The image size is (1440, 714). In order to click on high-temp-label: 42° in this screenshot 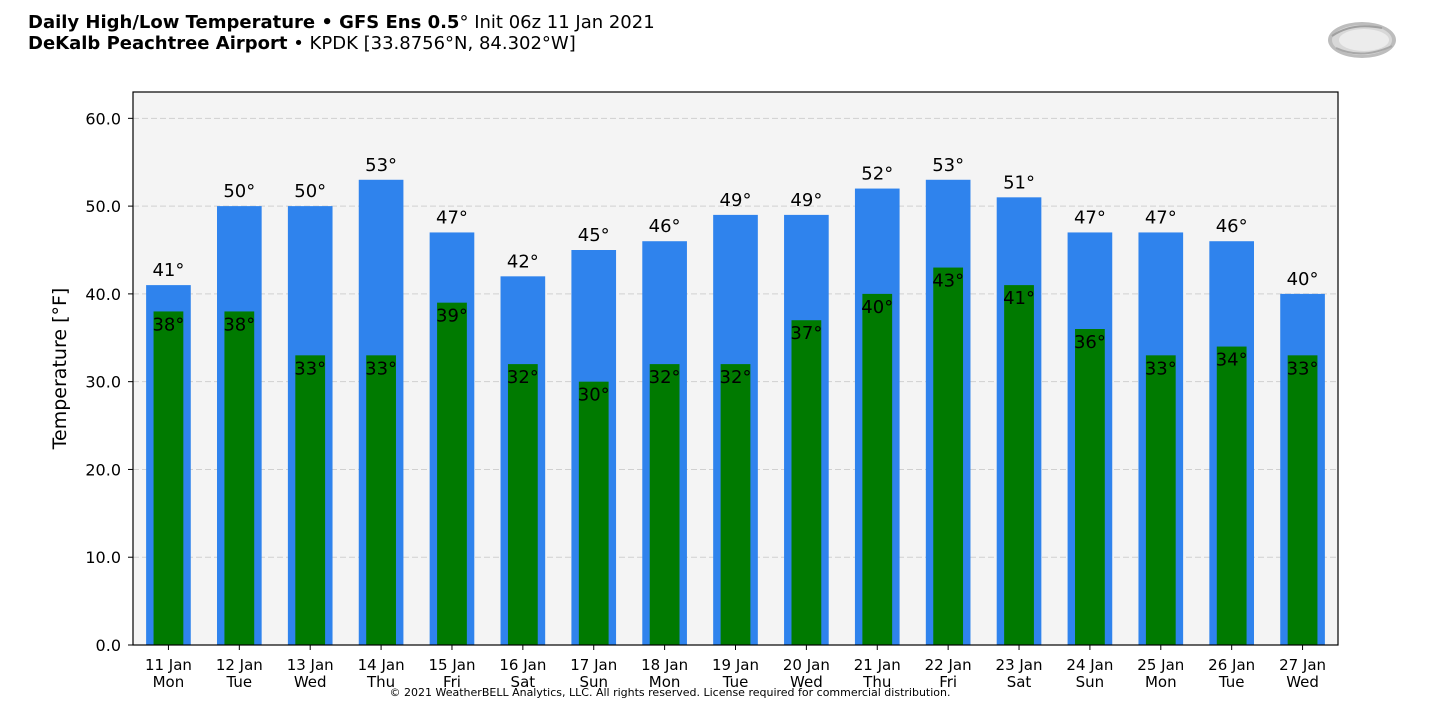, I will do `click(523, 261)`.